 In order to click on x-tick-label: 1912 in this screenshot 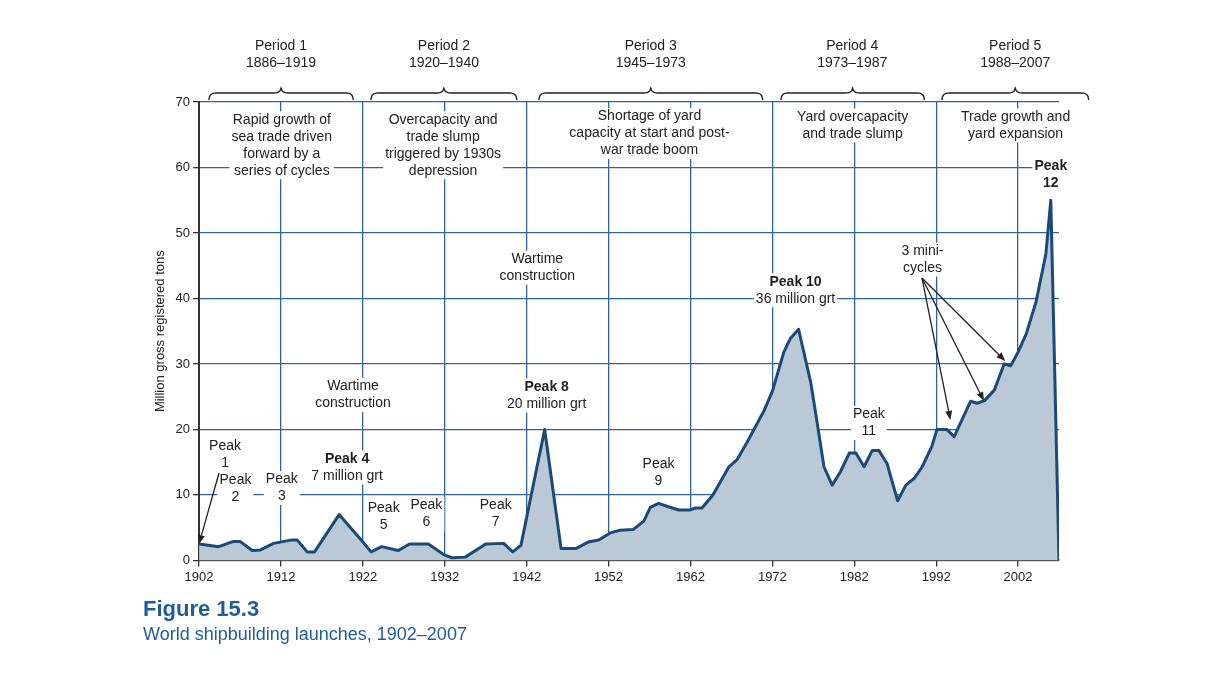, I will do `click(281, 576)`.